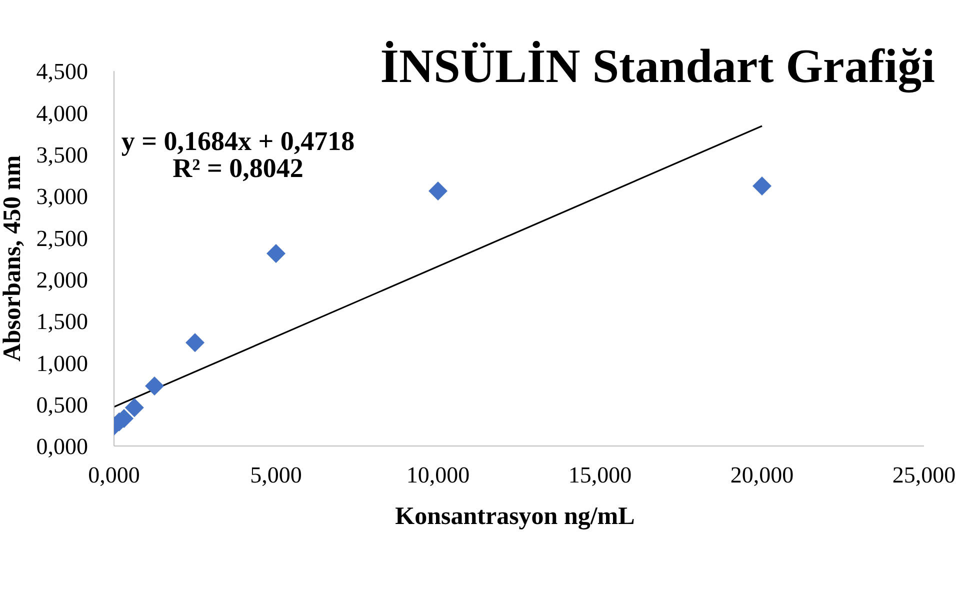  What do you see at coordinates (238, 168) in the screenshot?
I see `annotation: R² = 0,8042` at bounding box center [238, 168].